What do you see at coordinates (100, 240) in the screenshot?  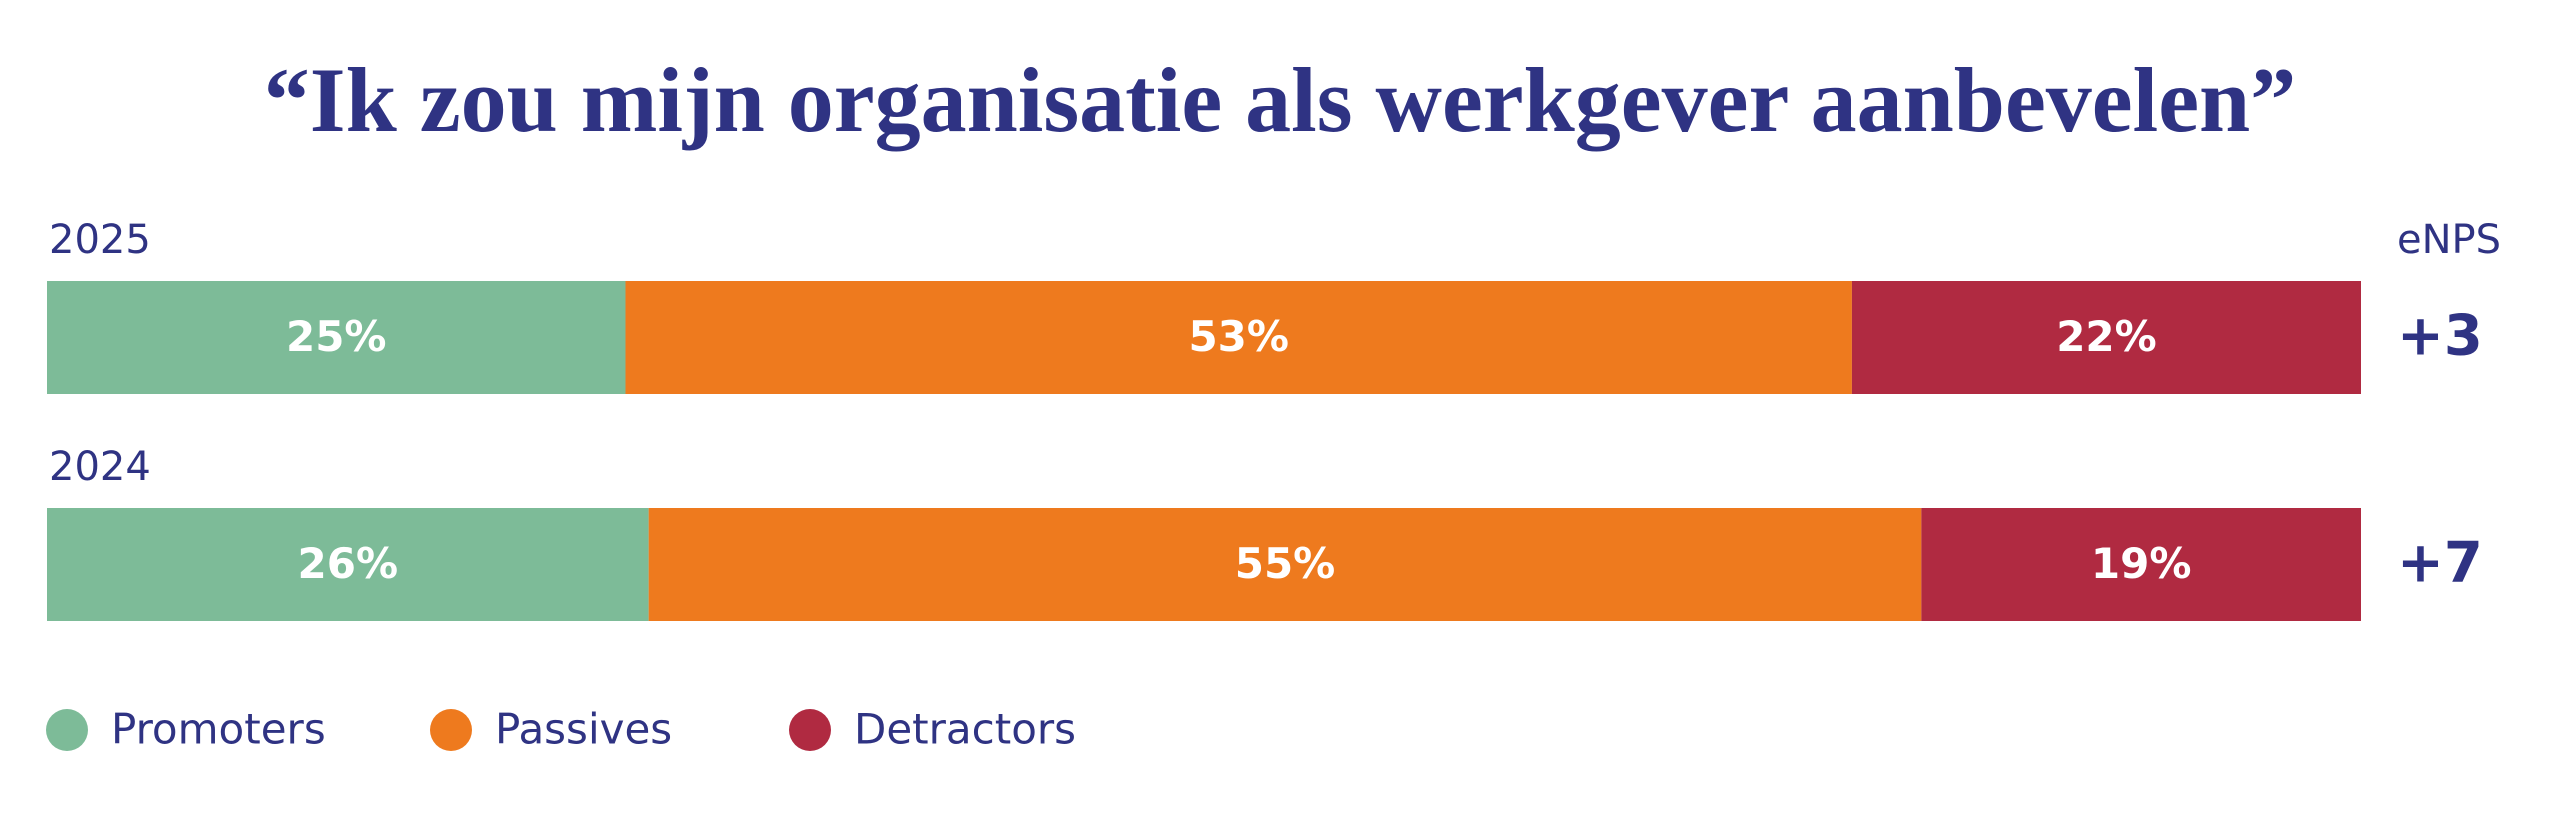 I see `category-label: 2025` at bounding box center [100, 240].